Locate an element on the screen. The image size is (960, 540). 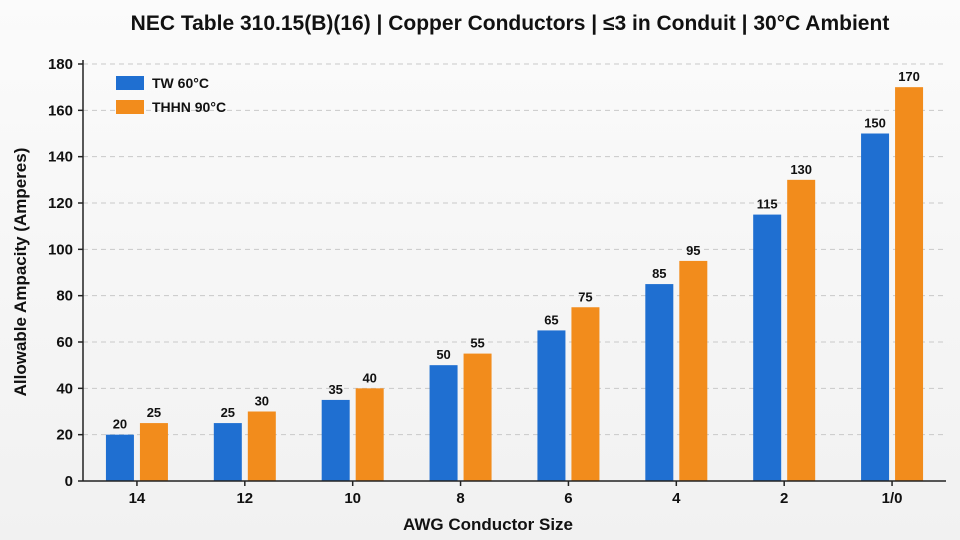
data-label: 35 is located at coordinates (335, 389).